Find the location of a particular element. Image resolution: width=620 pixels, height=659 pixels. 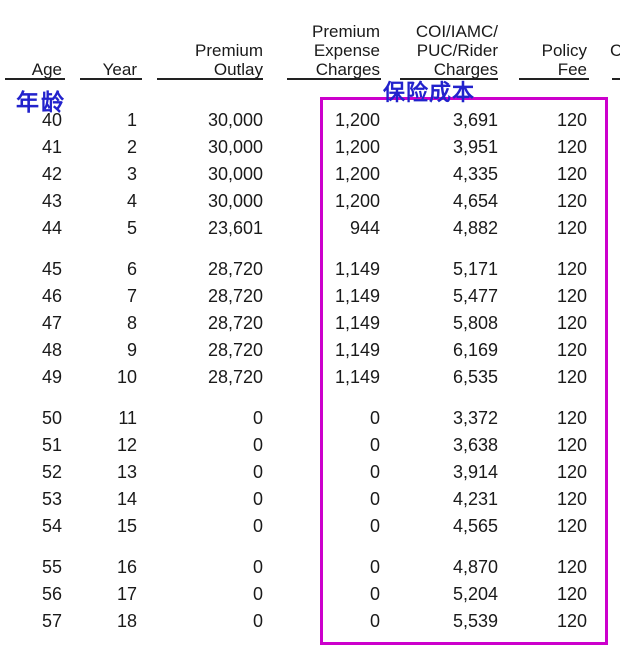

cell-coi: 5,539 is located at coordinates (475, 621).